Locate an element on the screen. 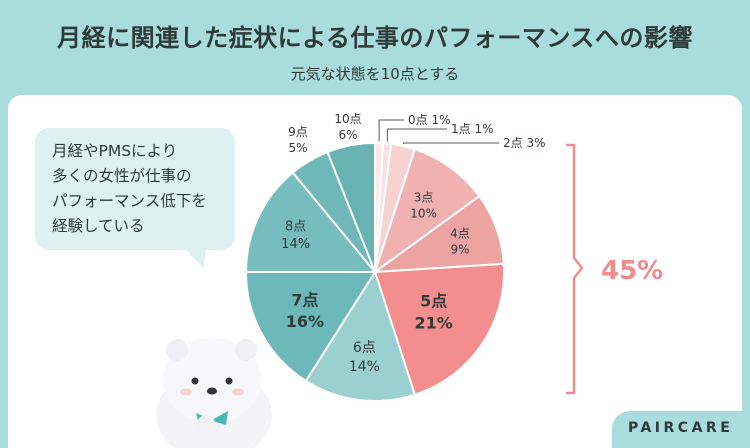 This screenshot has width=750, height=448. slice-label: 4点 9% is located at coordinates (460, 242).